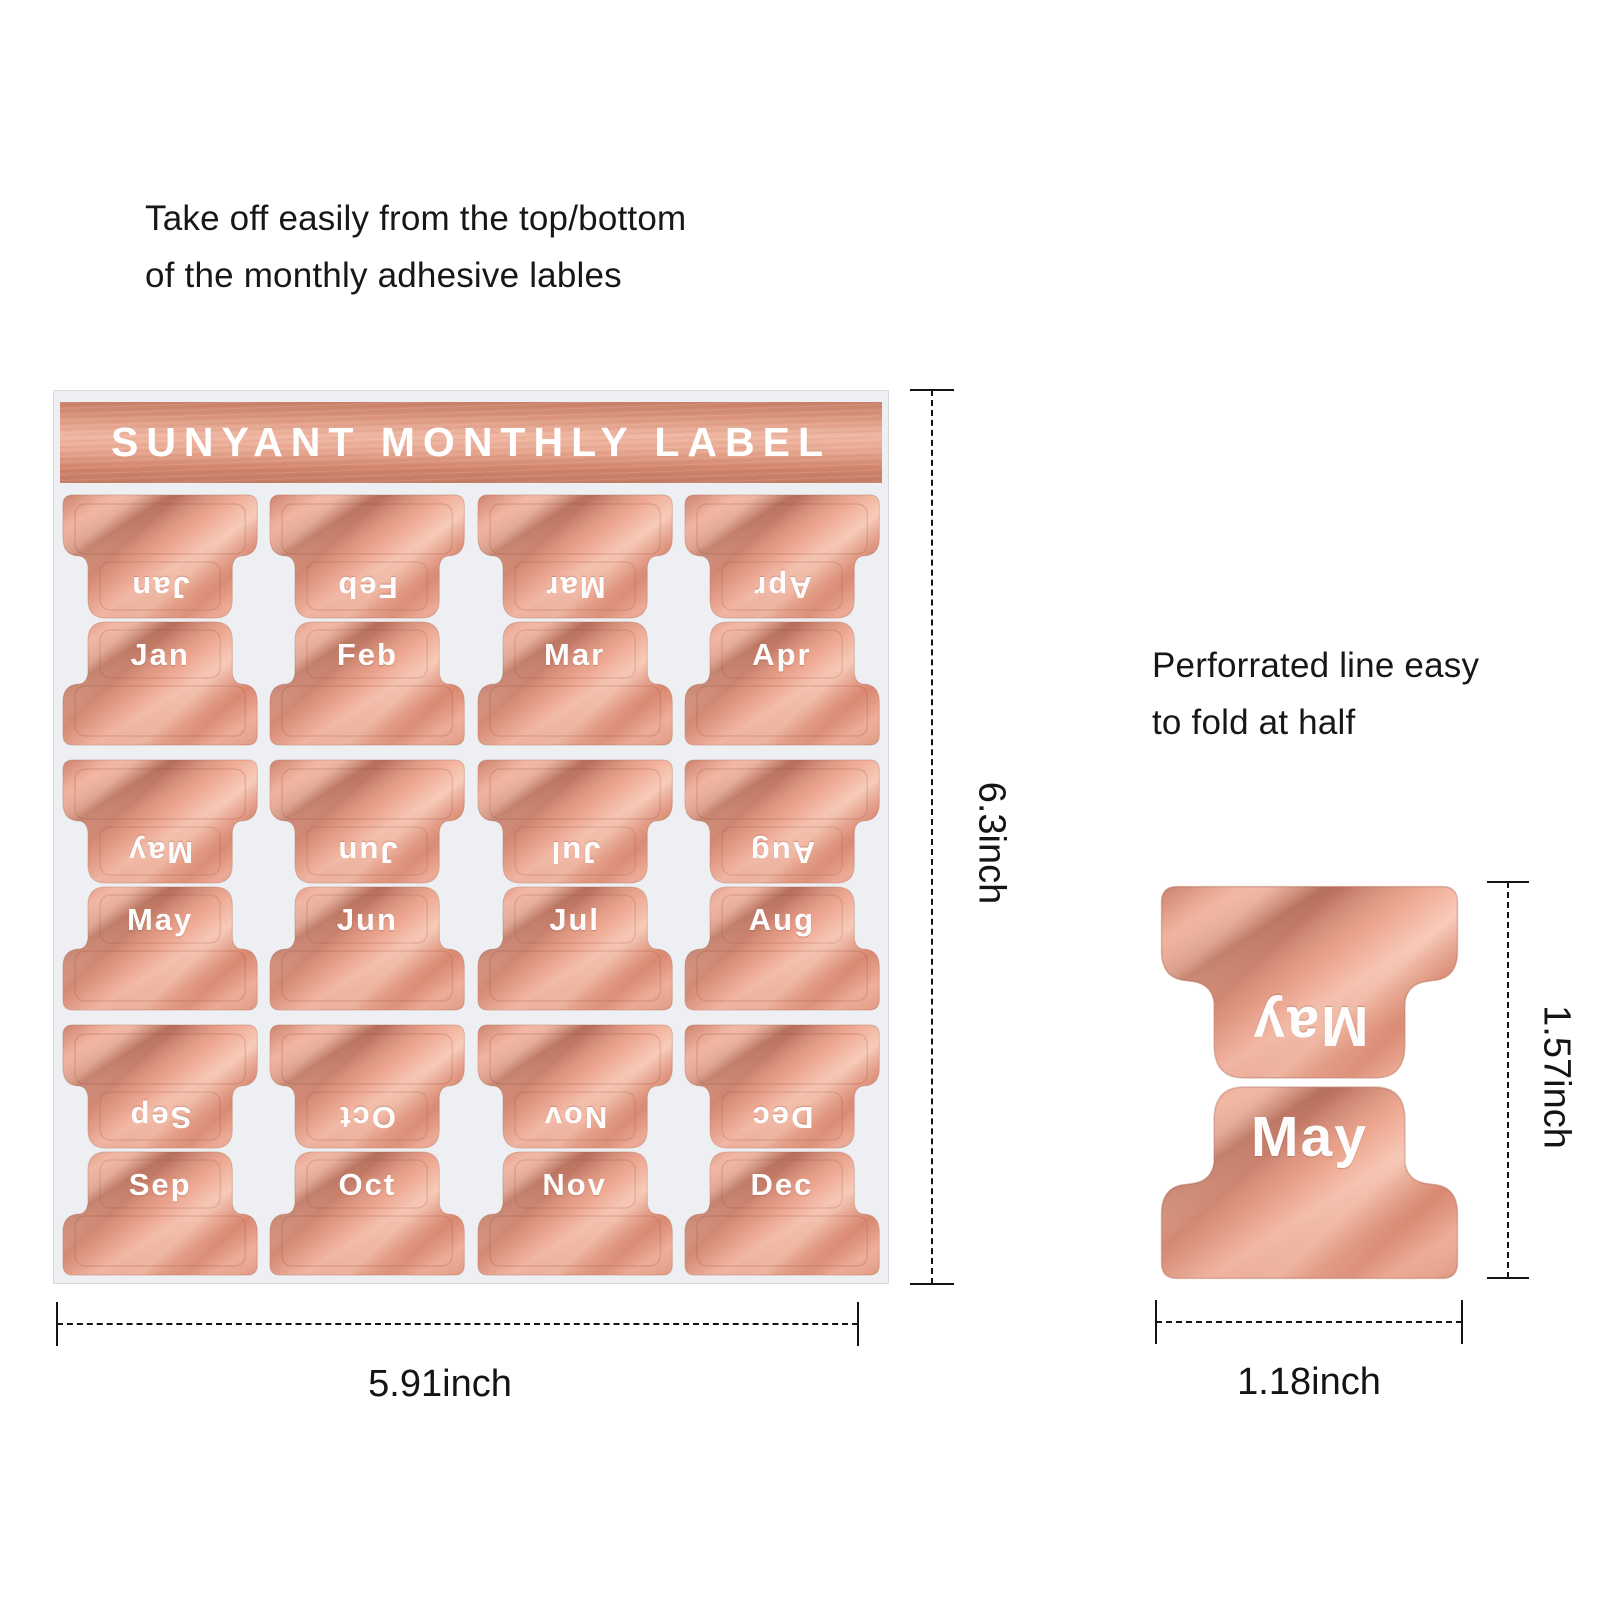 The height and width of the screenshot is (1600, 1600). I want to click on month-label-cell-dec: Dec Dec, so click(782, 1150).